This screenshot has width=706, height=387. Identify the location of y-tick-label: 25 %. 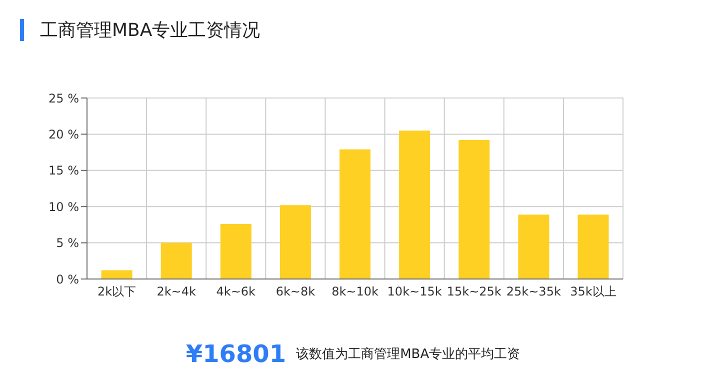
(63, 98).